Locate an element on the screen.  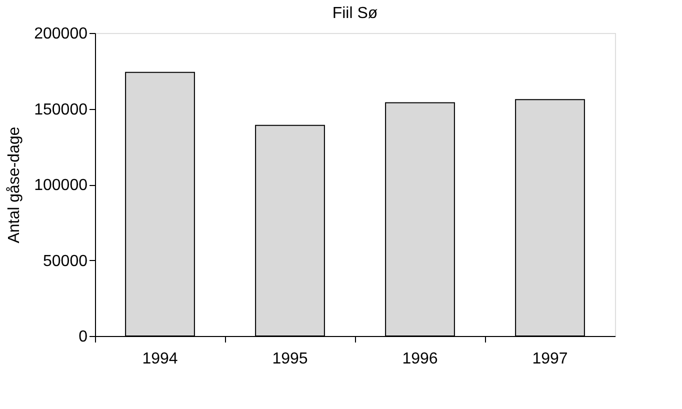
x-tick-label: 1995 is located at coordinates (290, 359).